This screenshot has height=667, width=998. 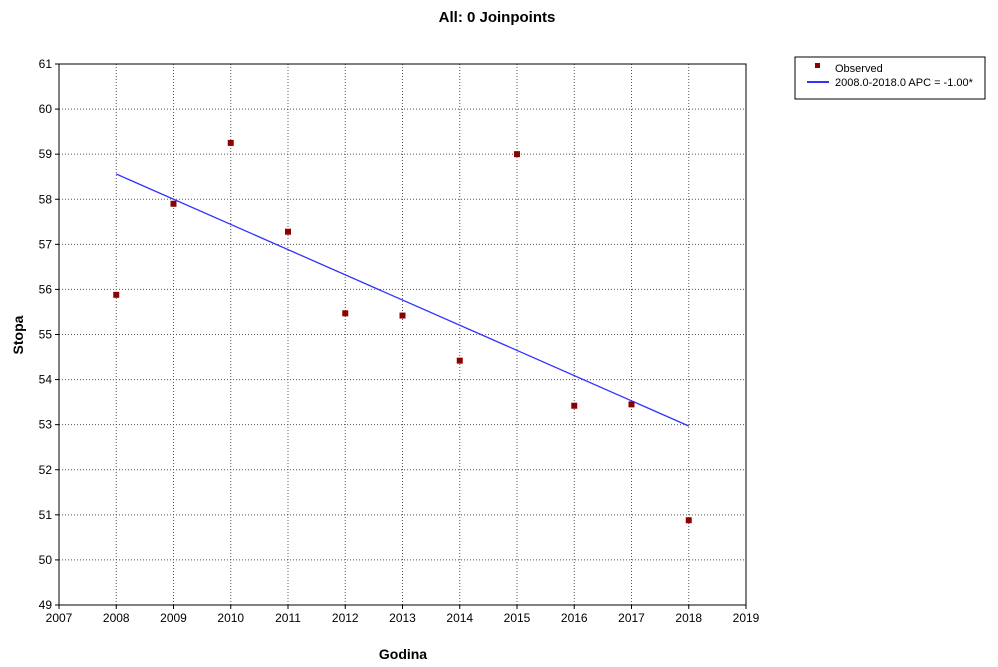 What do you see at coordinates (46, 425) in the screenshot?
I see `y-tick-label: 53` at bounding box center [46, 425].